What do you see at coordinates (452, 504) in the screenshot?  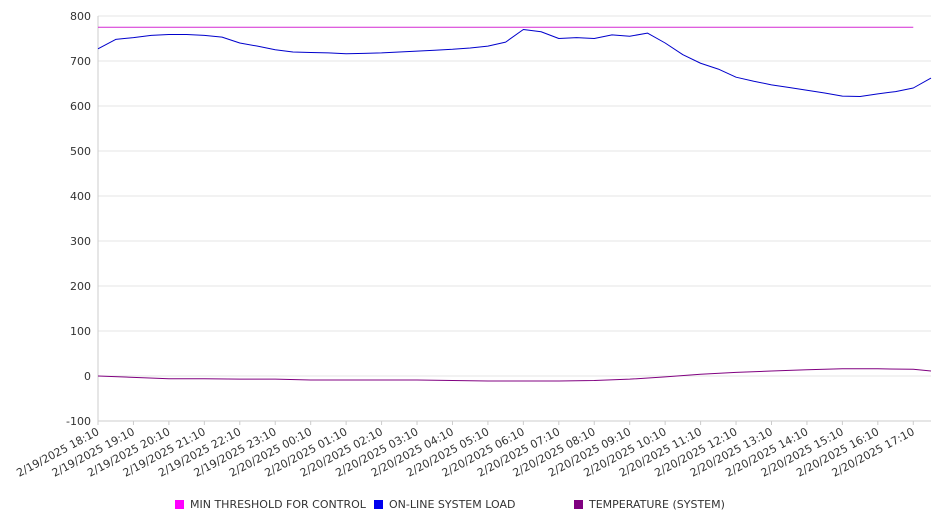 I see `legend-label-system-load: ON-LINE SYSTEM LOAD` at bounding box center [452, 504].